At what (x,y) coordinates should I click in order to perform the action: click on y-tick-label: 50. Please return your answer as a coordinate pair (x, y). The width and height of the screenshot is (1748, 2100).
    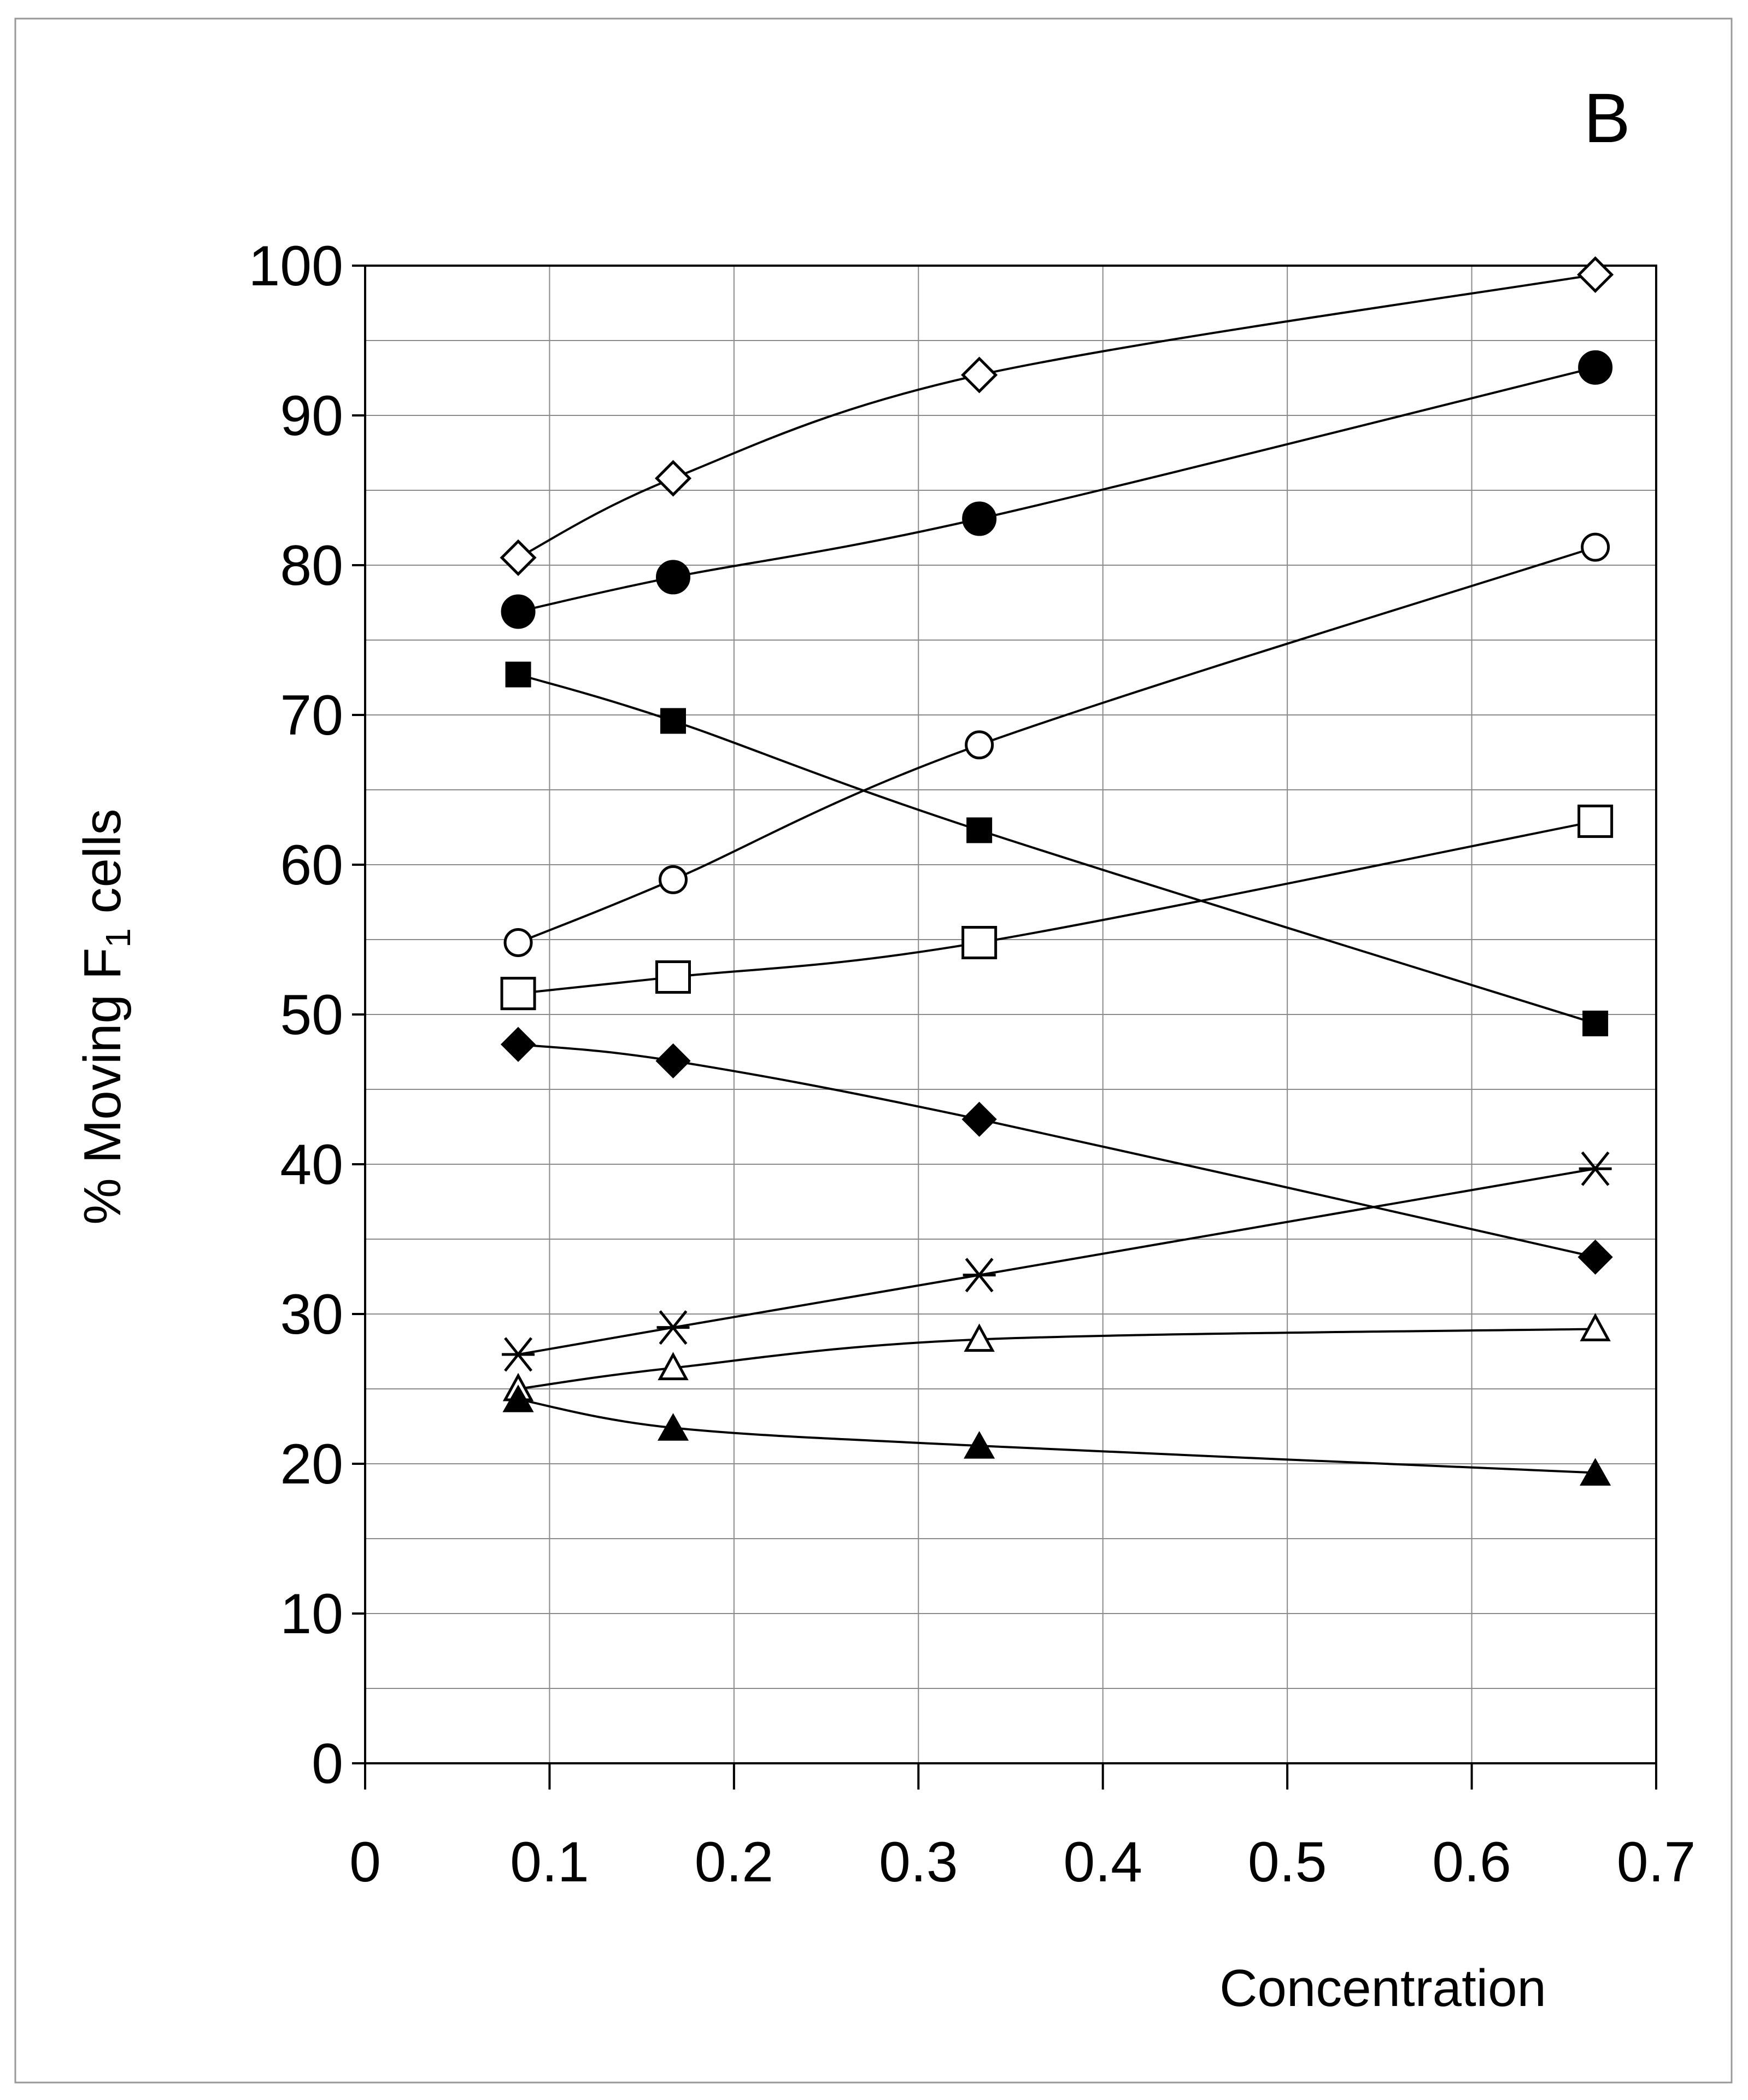
    Looking at the image, I should click on (311, 1015).